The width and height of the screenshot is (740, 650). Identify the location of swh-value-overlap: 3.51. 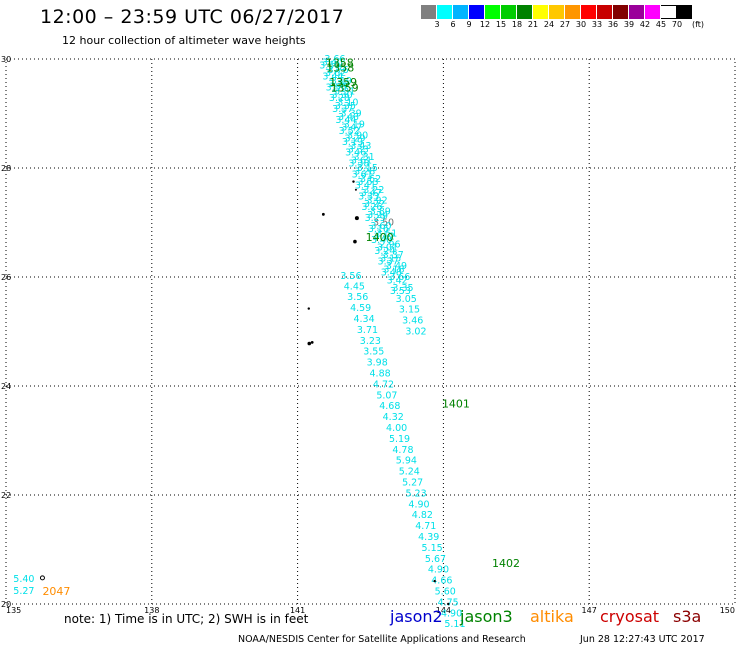
(386, 233).